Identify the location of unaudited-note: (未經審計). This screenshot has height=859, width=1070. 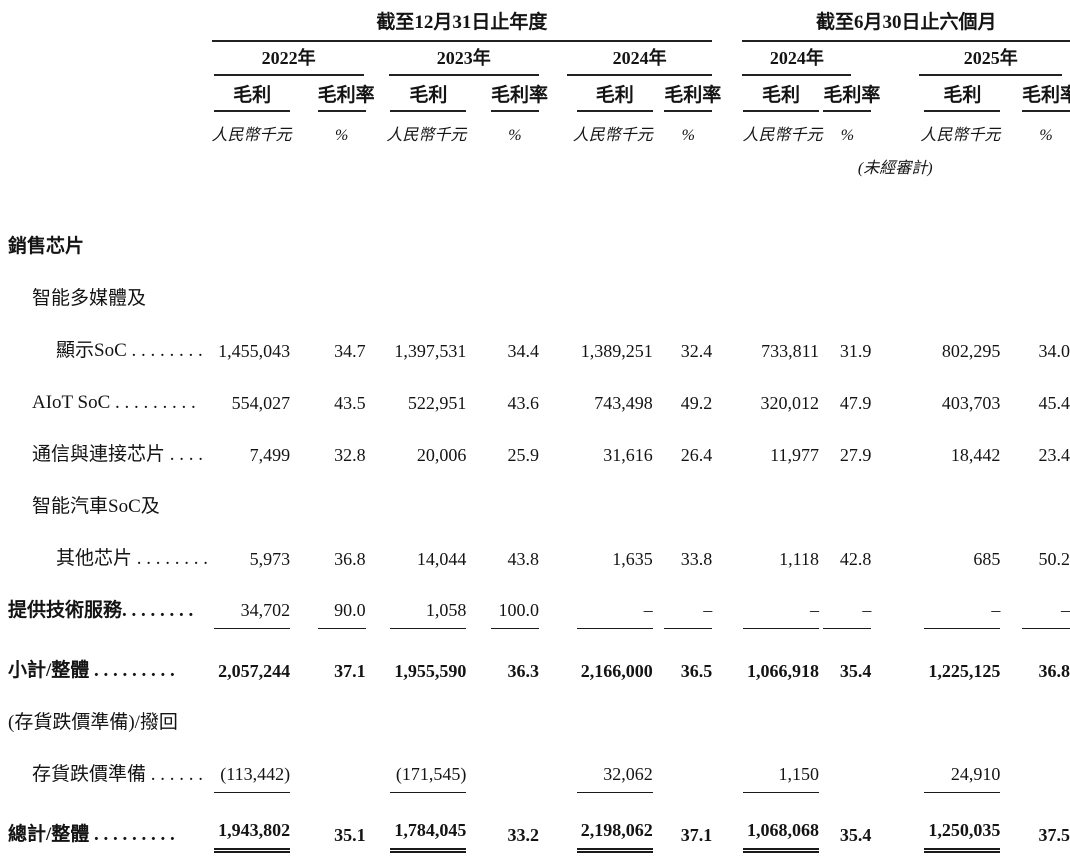
(895, 168).